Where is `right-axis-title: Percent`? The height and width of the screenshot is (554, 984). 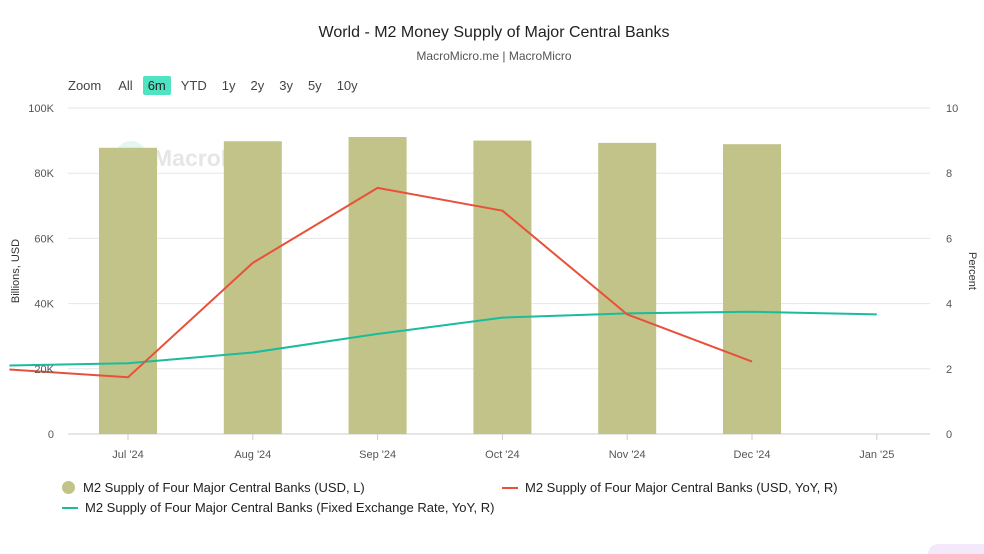 right-axis-title: Percent is located at coordinates (972, 271).